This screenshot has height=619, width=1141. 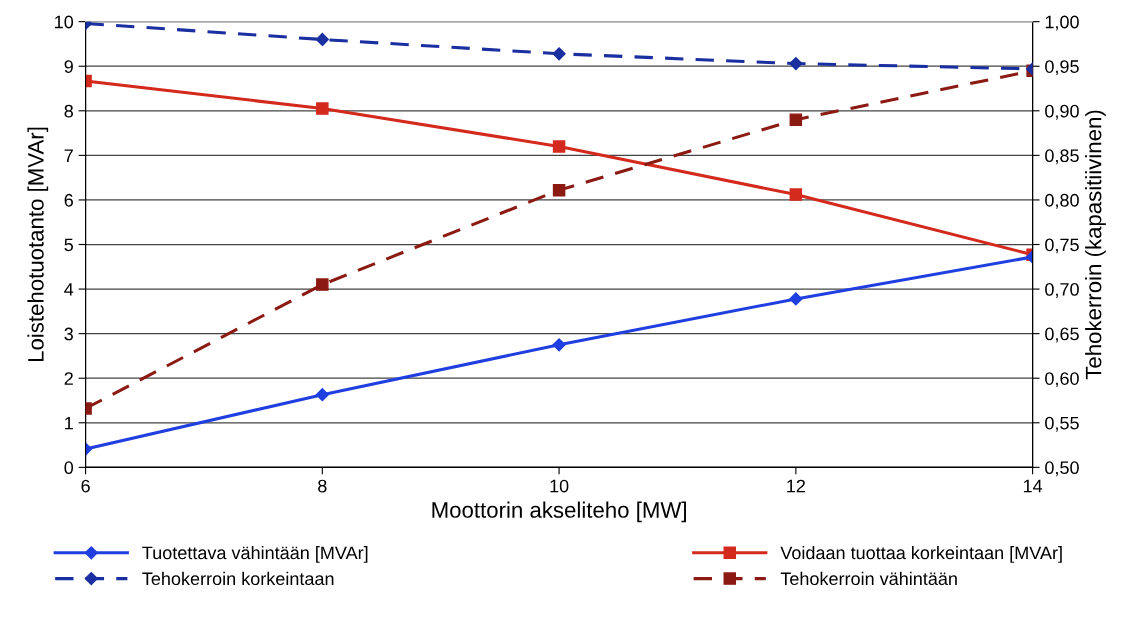 I want to click on y2-tick-label: 0,90, so click(x=1062, y=112).